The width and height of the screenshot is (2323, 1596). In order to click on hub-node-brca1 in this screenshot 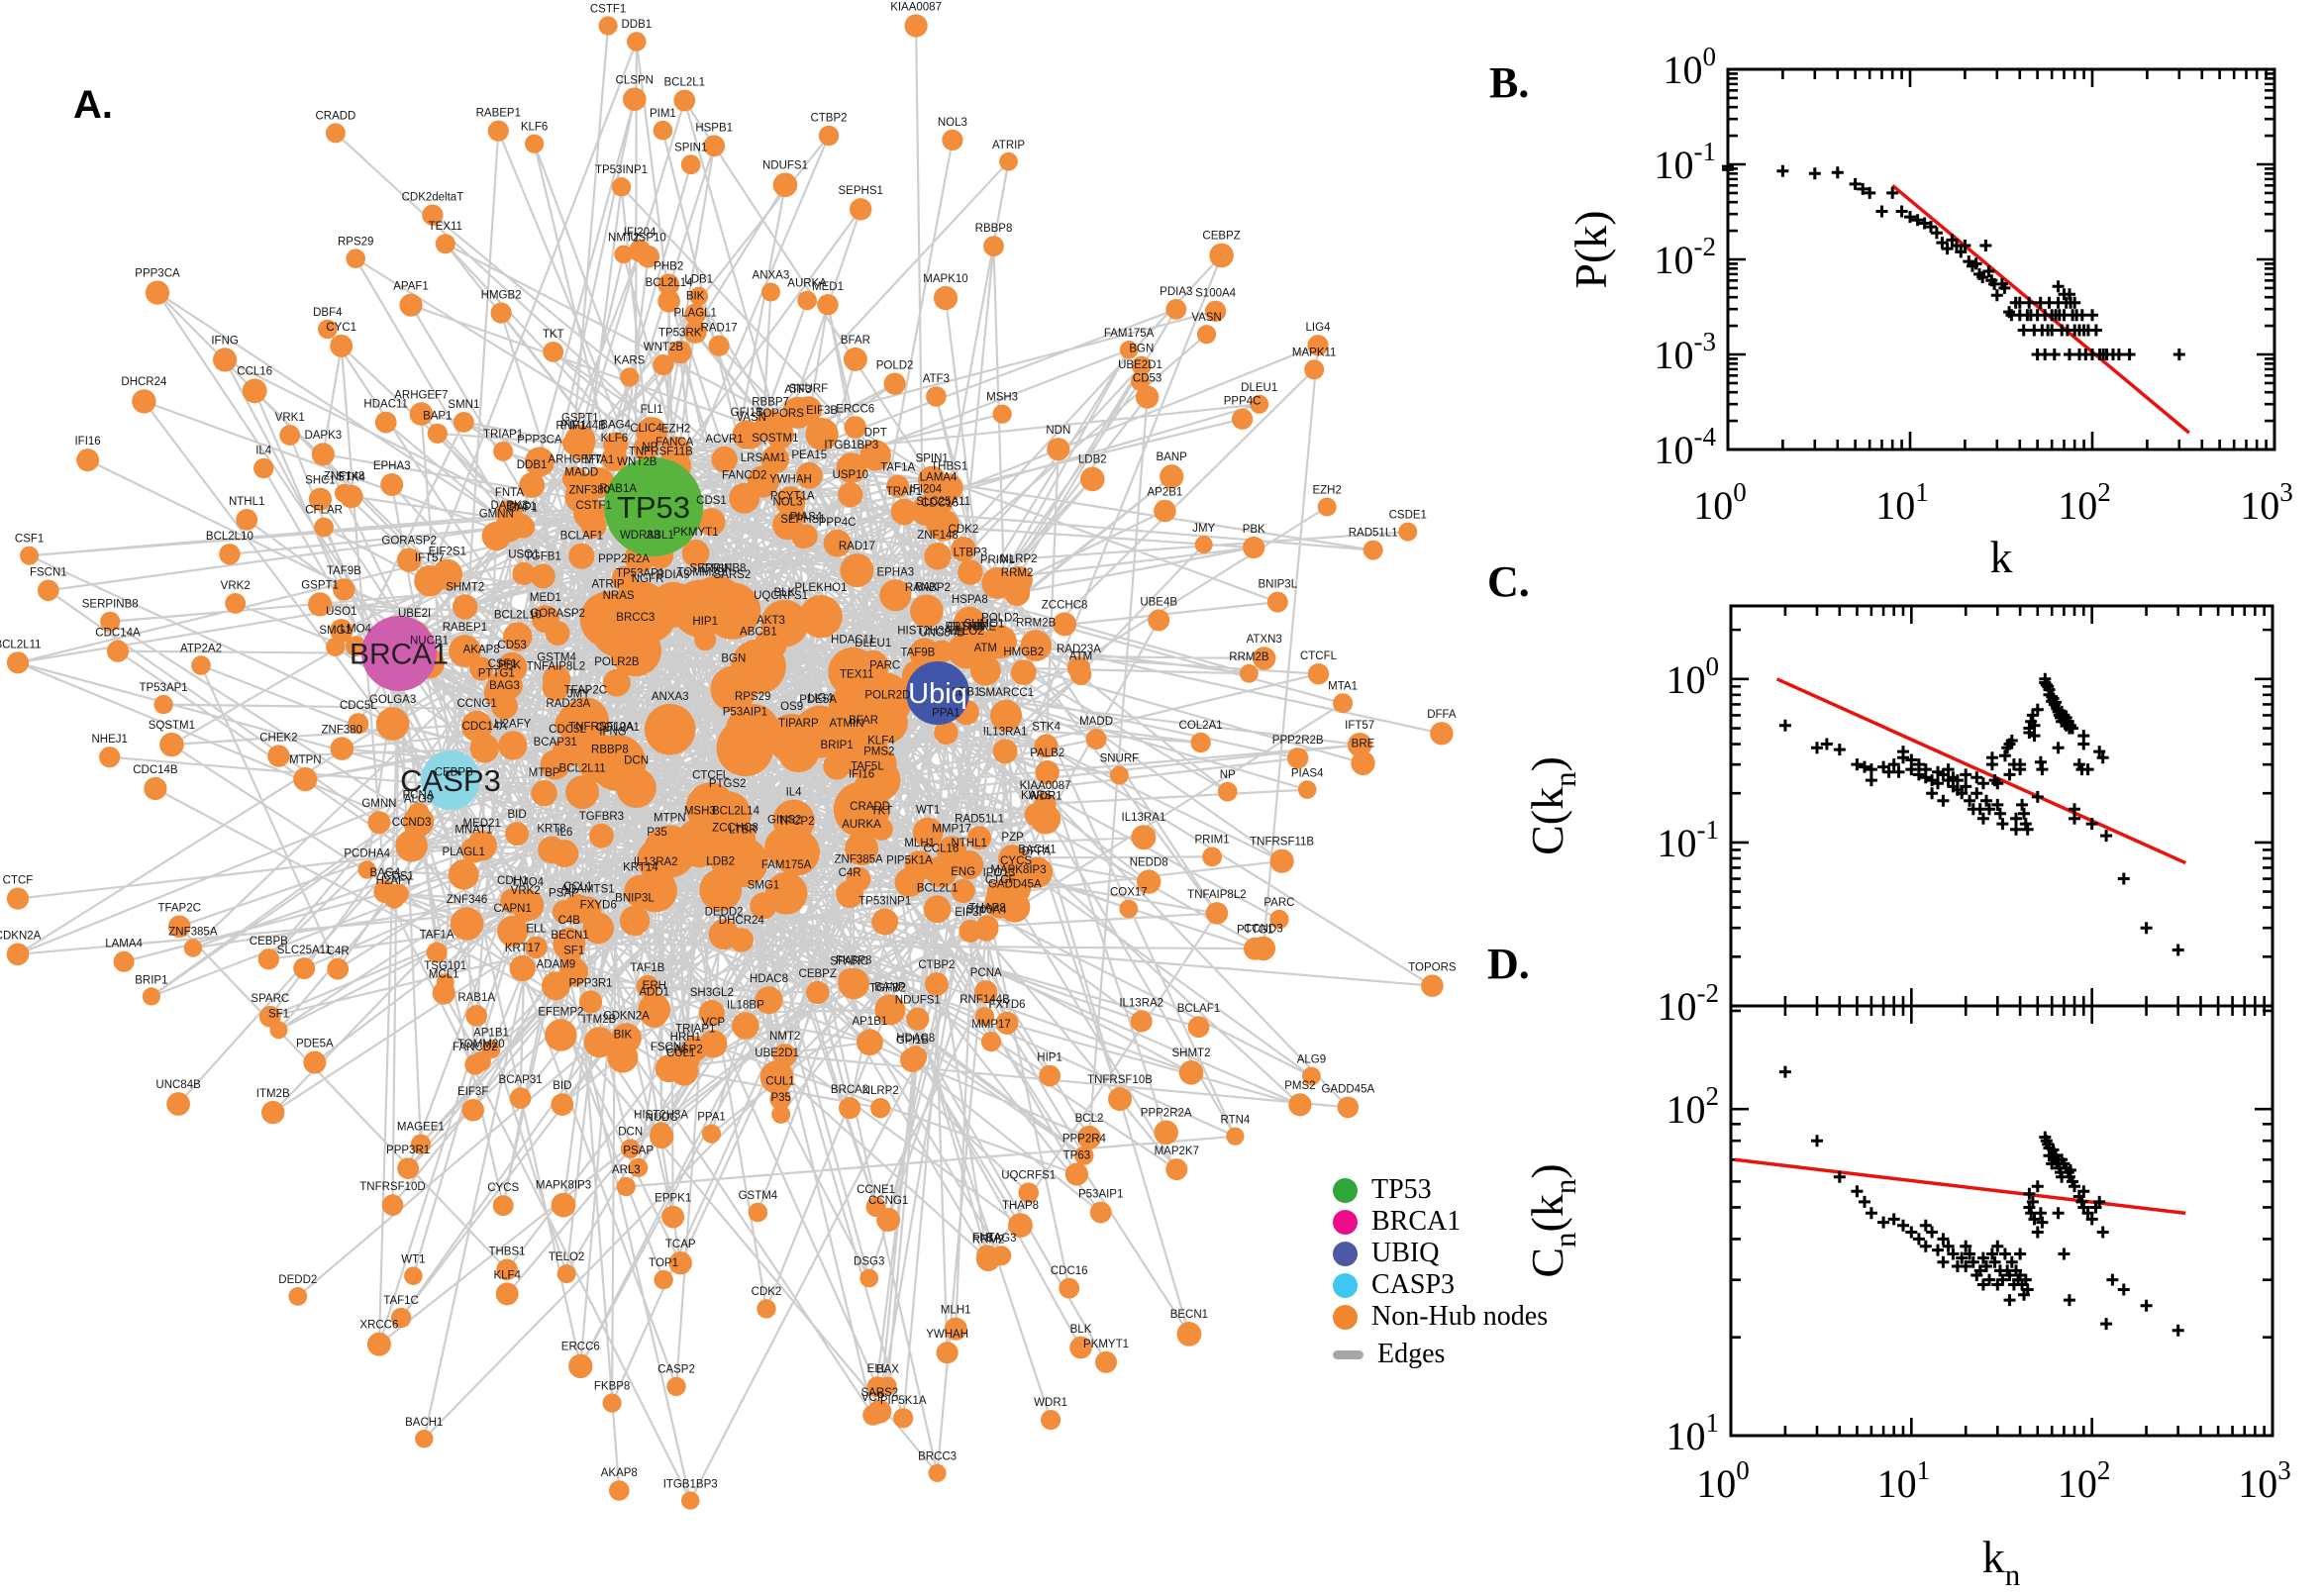, I will do `click(399, 654)`.